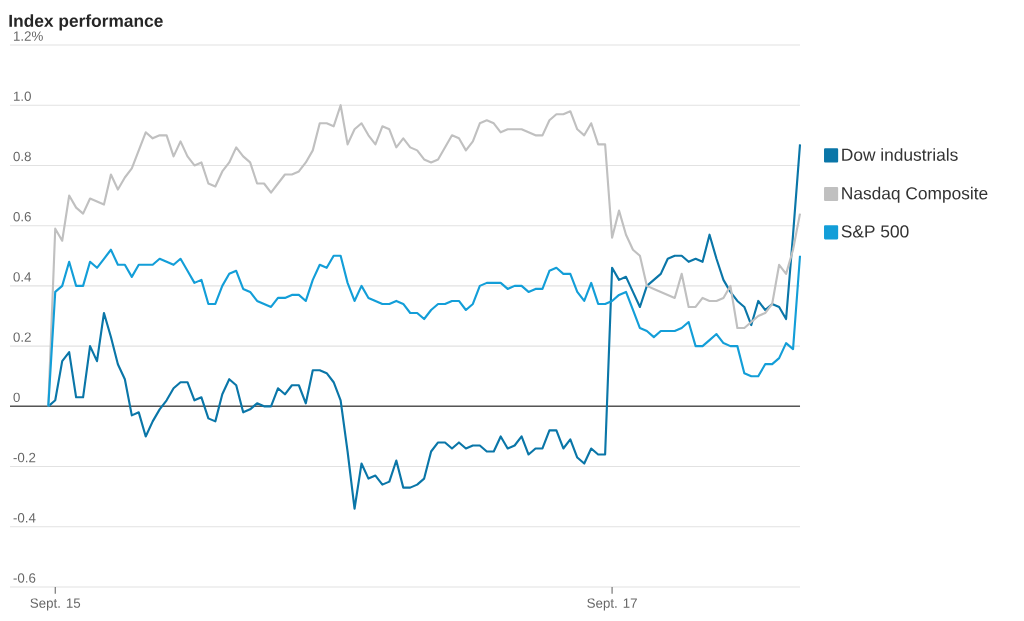  I want to click on y-tick-label: -0.2, so click(24, 457).